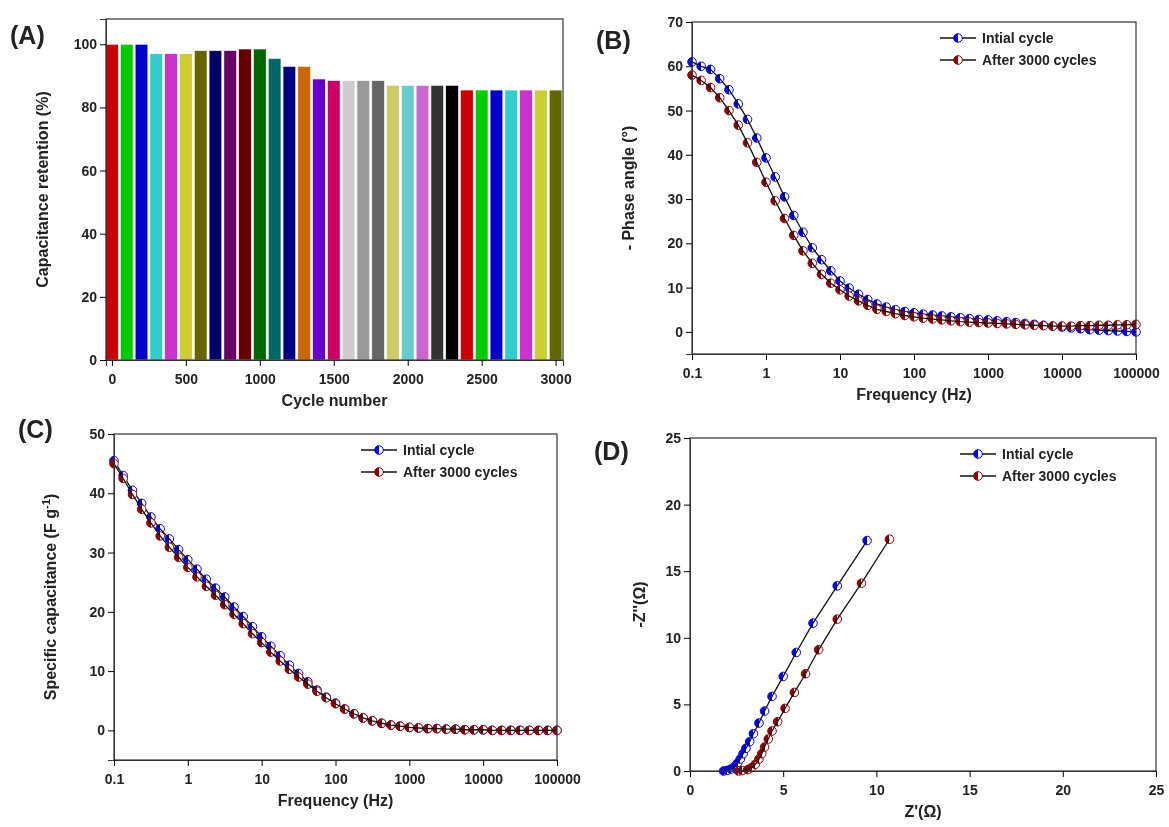  What do you see at coordinates (613, 40) in the screenshot?
I see `chart-title: (B)` at bounding box center [613, 40].